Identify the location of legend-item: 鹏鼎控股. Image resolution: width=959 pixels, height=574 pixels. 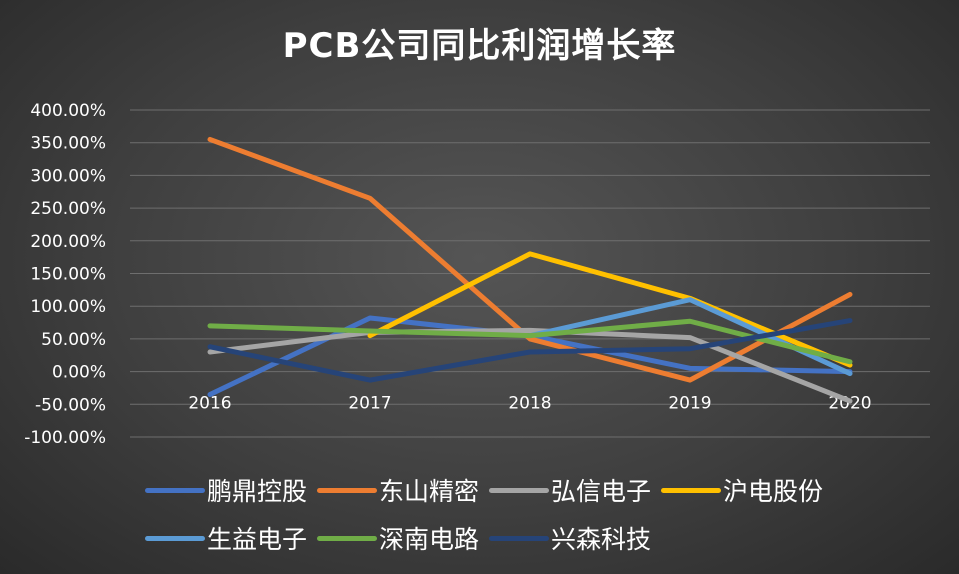
(226, 490).